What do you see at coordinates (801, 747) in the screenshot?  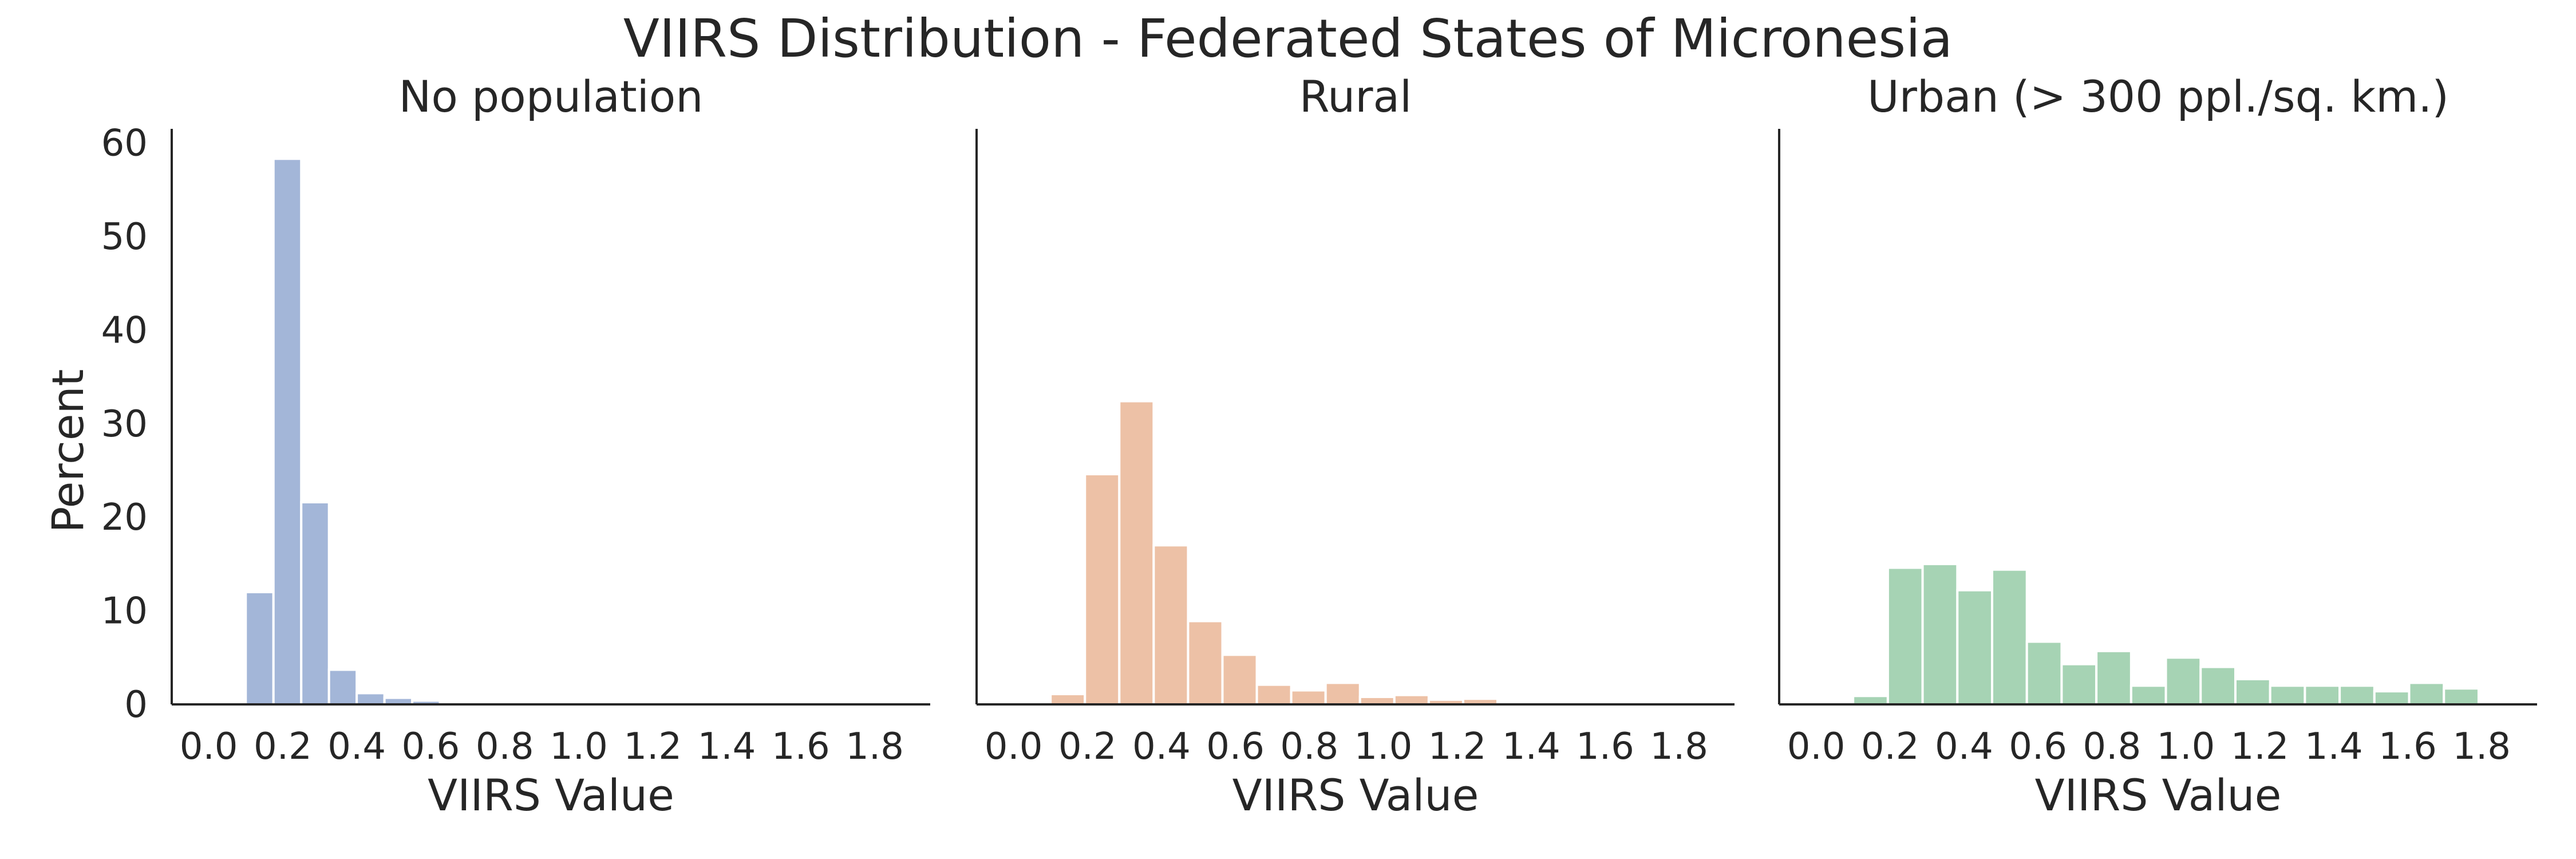 I see `panel-1-x-tick-label: 1.6` at bounding box center [801, 747].